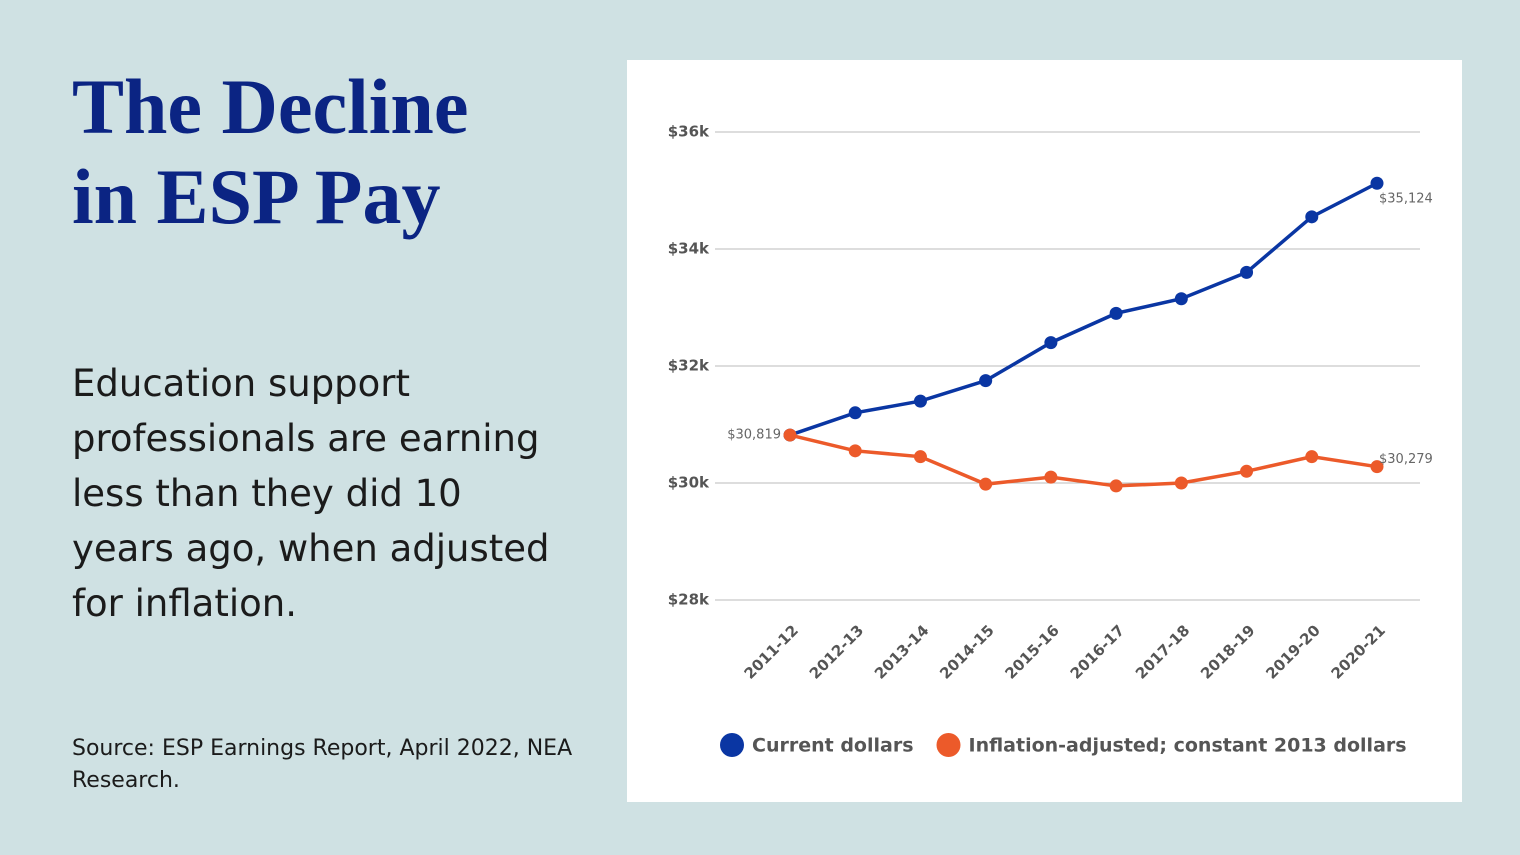  I want to click on x-tick-label: 2012-13, so click(836, 651).